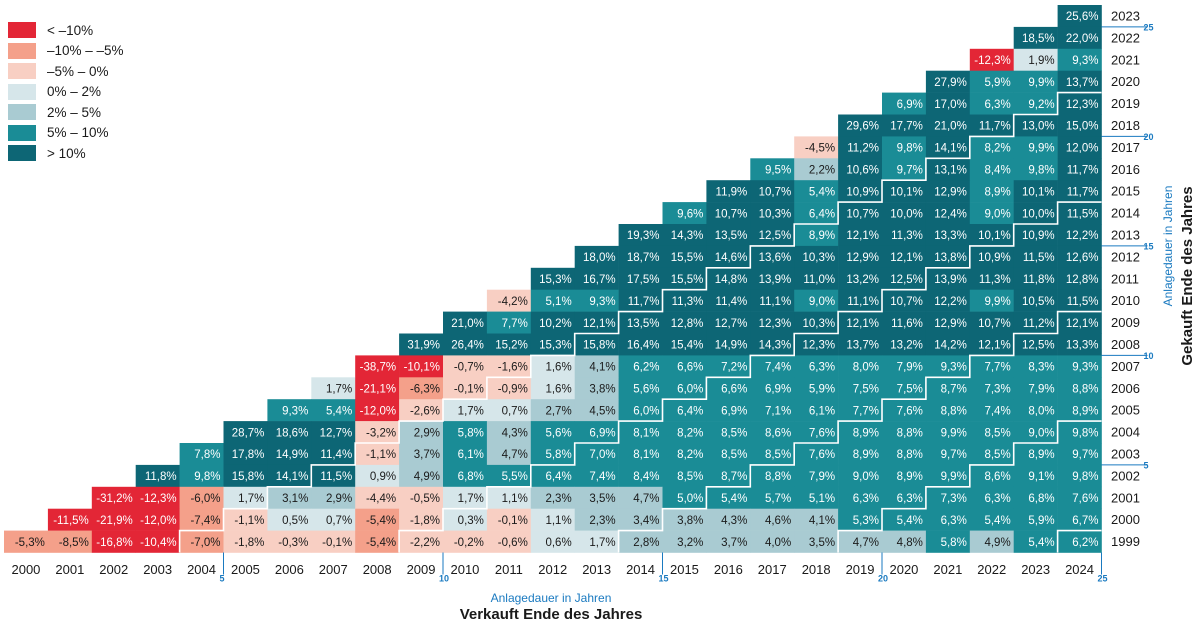 The height and width of the screenshot is (629, 1200). Describe the element at coordinates (66, 153) in the screenshot. I see `legend-label: > 10%` at that location.